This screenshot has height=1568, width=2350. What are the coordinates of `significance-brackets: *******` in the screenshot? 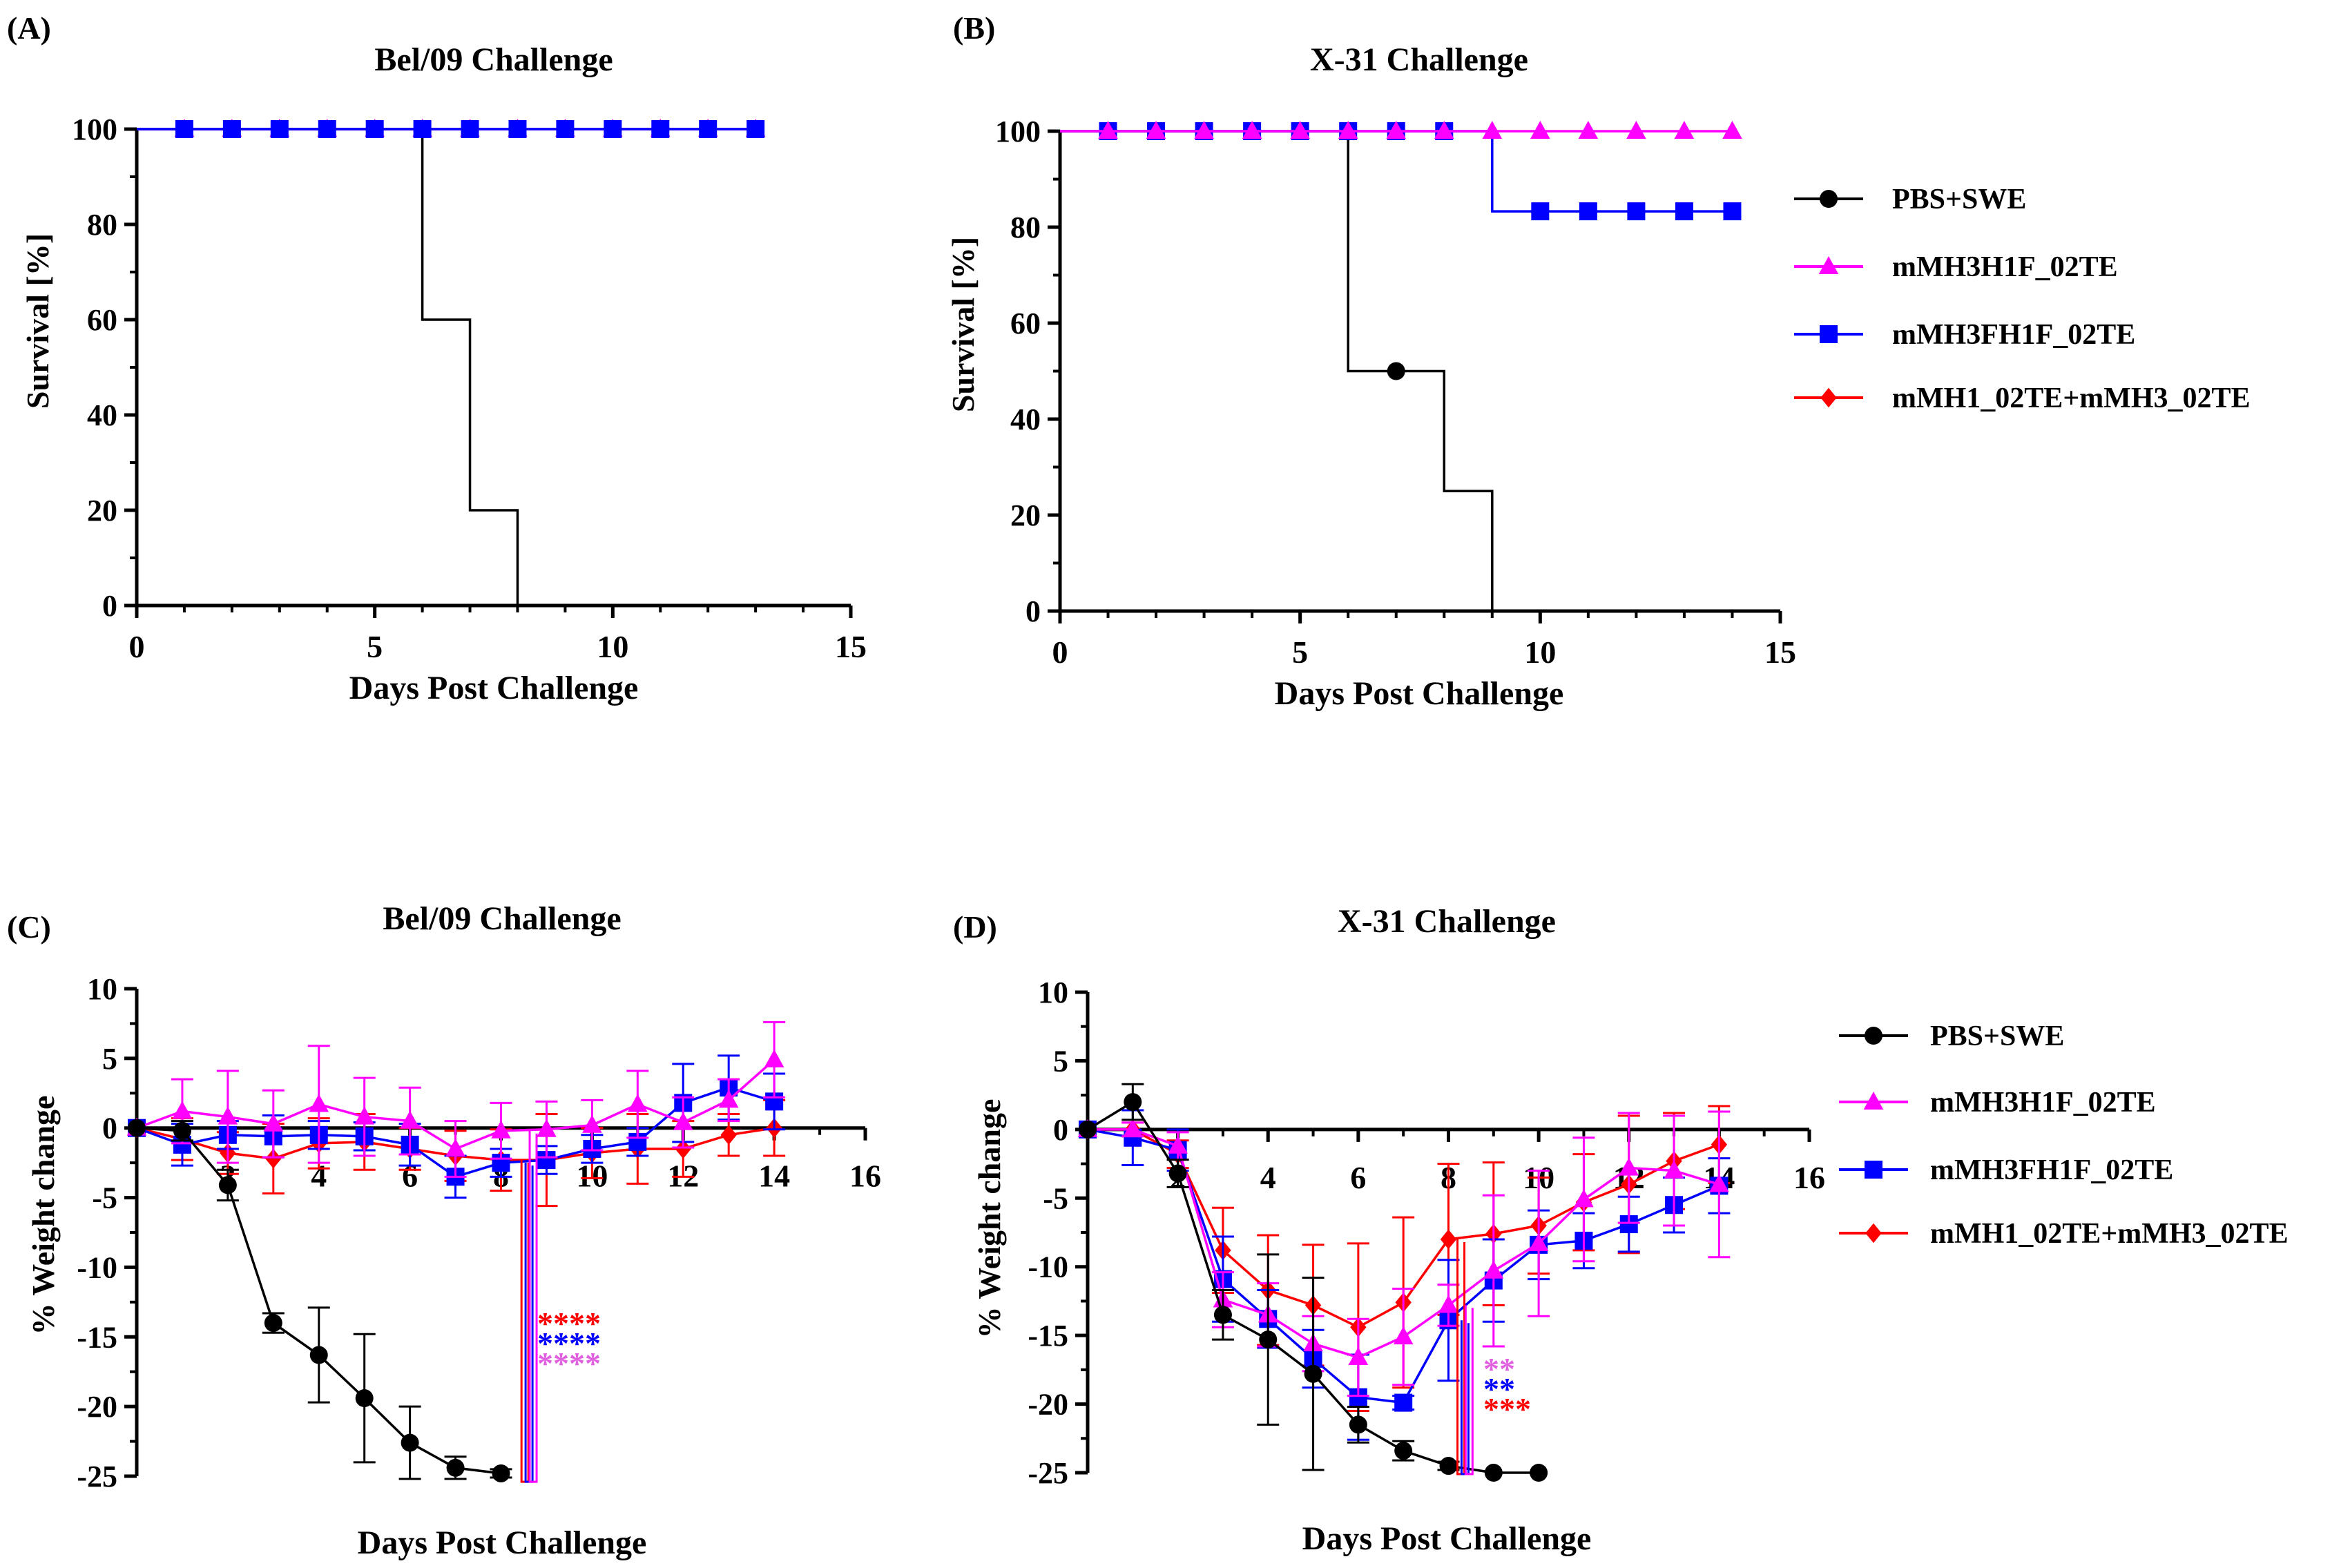 It's located at (1494, 1357).